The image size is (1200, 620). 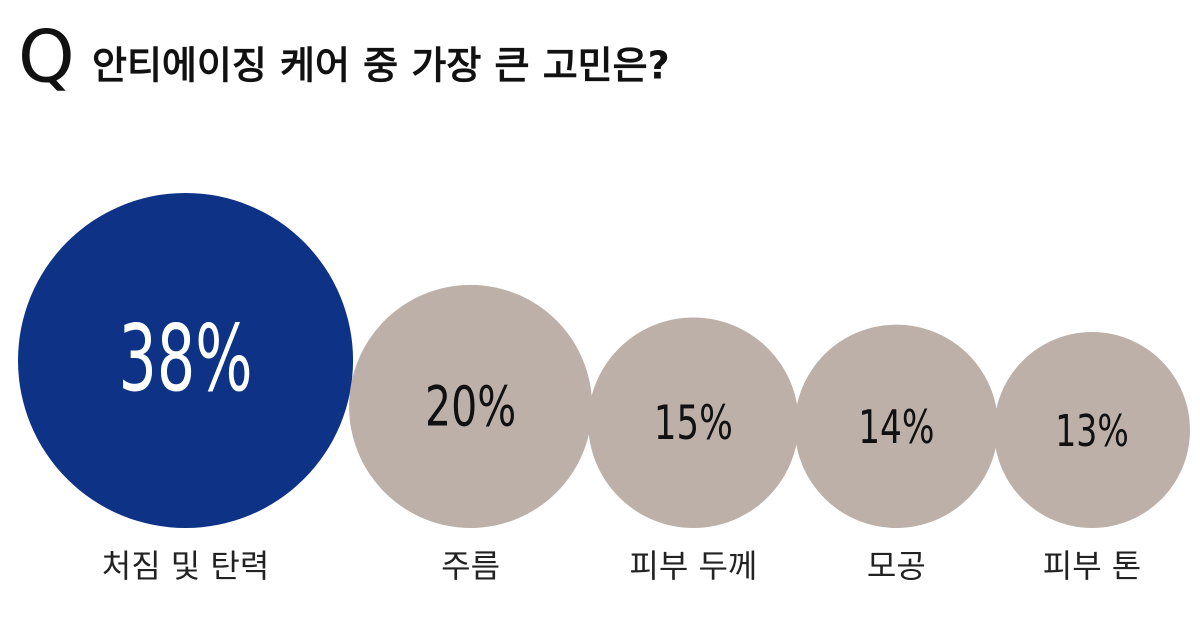 What do you see at coordinates (1092, 566) in the screenshot?
I see `category-label: 피부 톤` at bounding box center [1092, 566].